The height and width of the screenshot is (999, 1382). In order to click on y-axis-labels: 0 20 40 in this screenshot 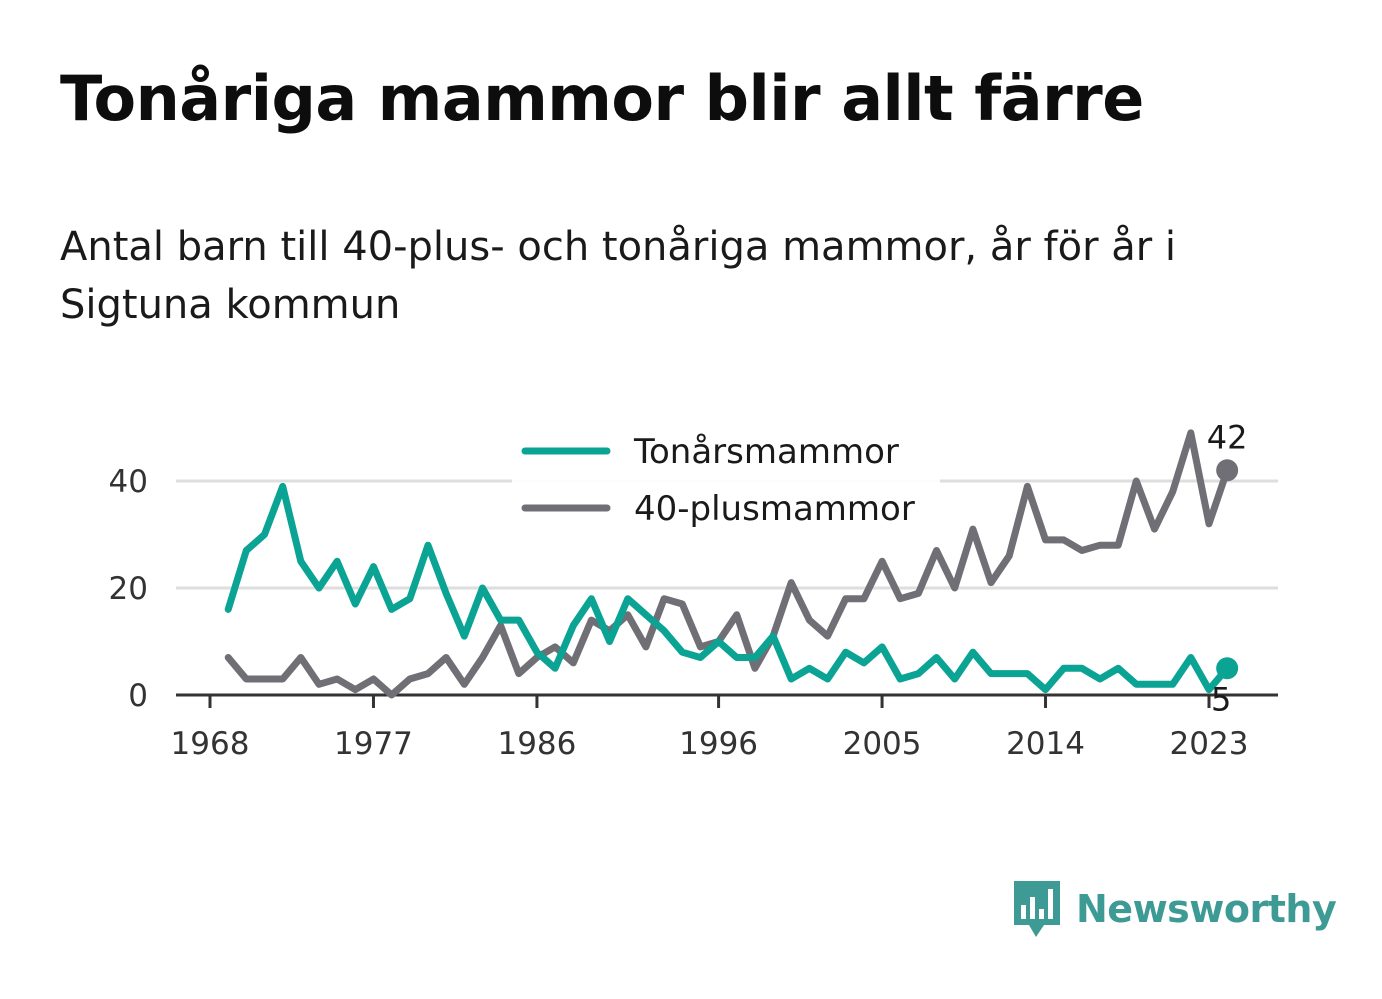, I will do `click(128, 589)`.